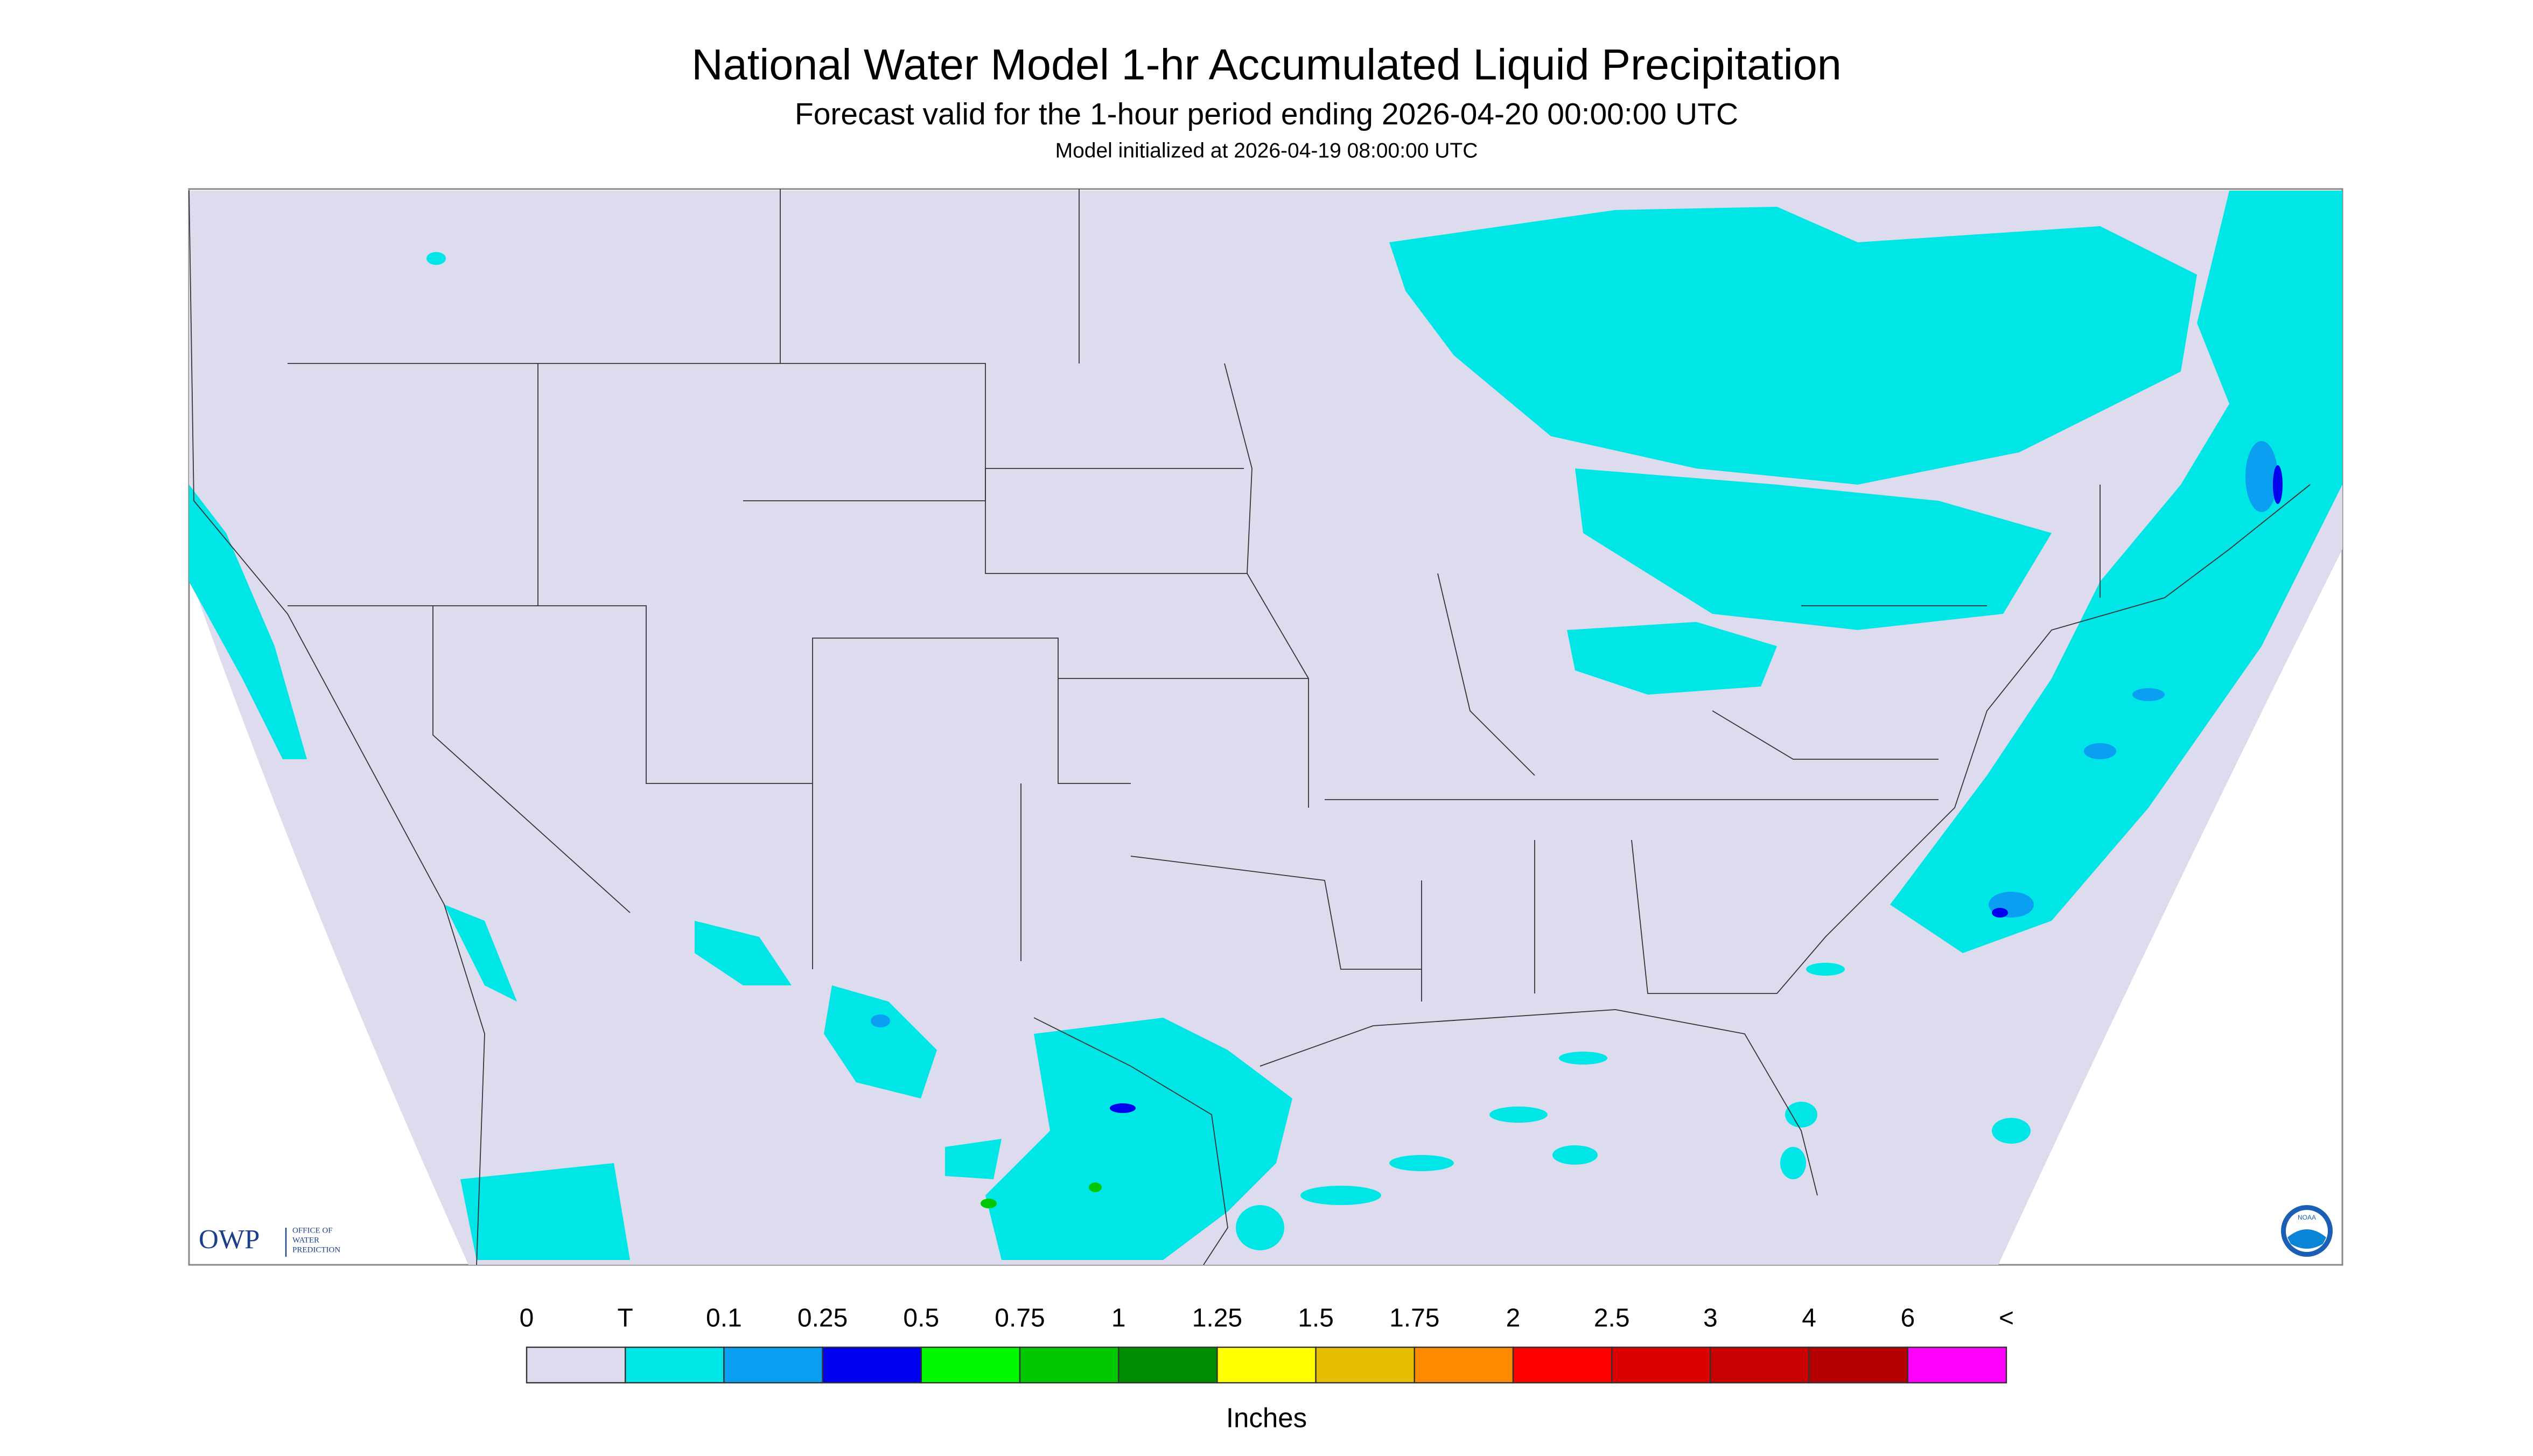 The height and width of the screenshot is (1456, 2533). I want to click on legend-label: 3, so click(1710, 1318).